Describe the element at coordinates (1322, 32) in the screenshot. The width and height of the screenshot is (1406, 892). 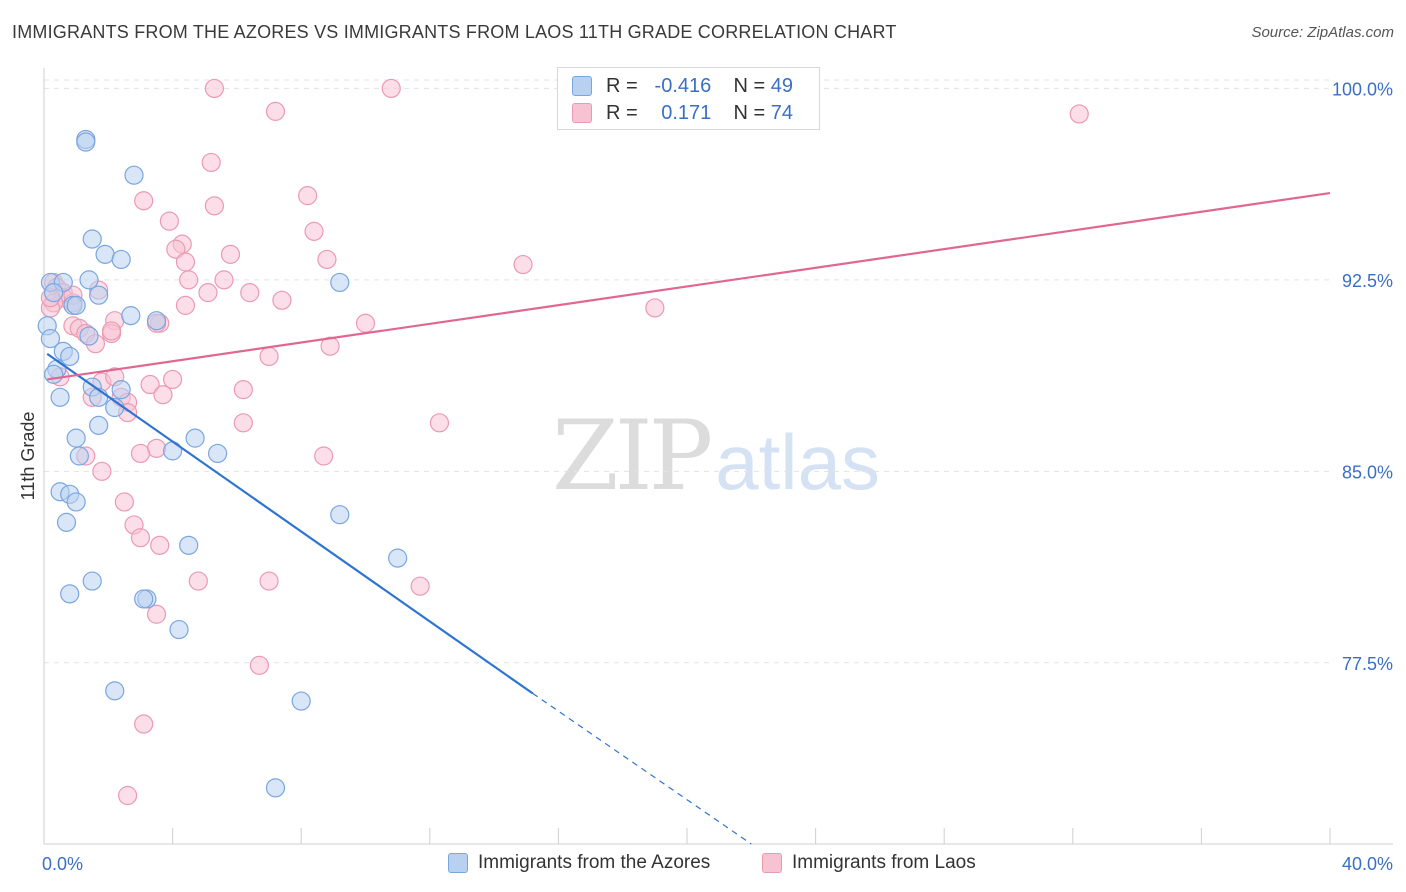
I see `chart-source: Source: ZipAtlas.com` at that location.